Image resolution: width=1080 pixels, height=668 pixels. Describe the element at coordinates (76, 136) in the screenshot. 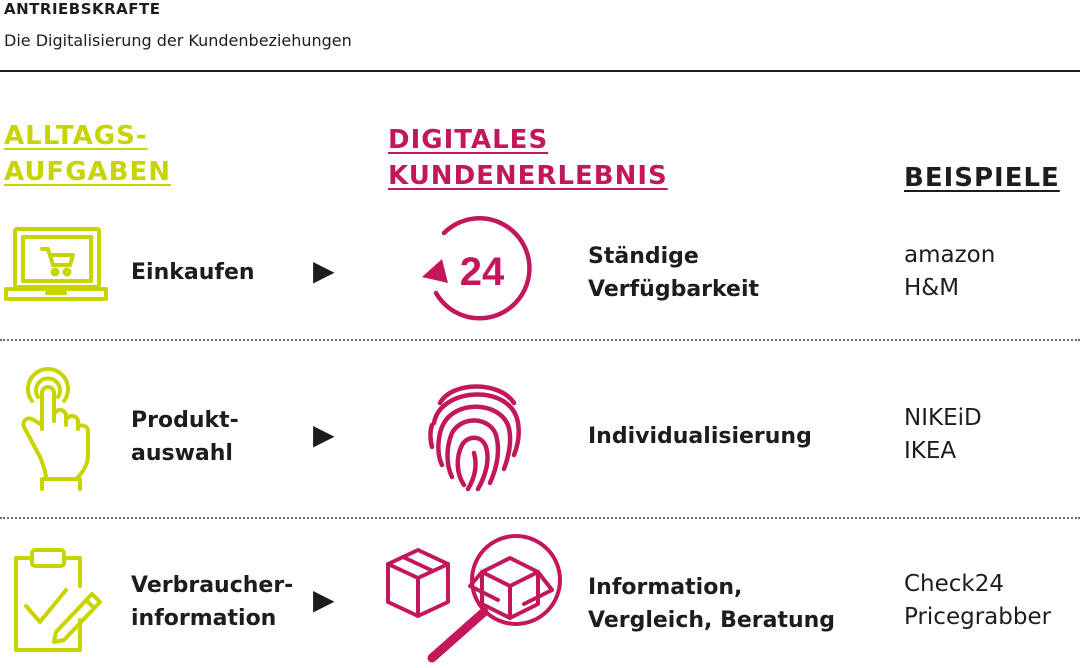

I see `column-heading-tasks-line: ALLTAGS-` at that location.